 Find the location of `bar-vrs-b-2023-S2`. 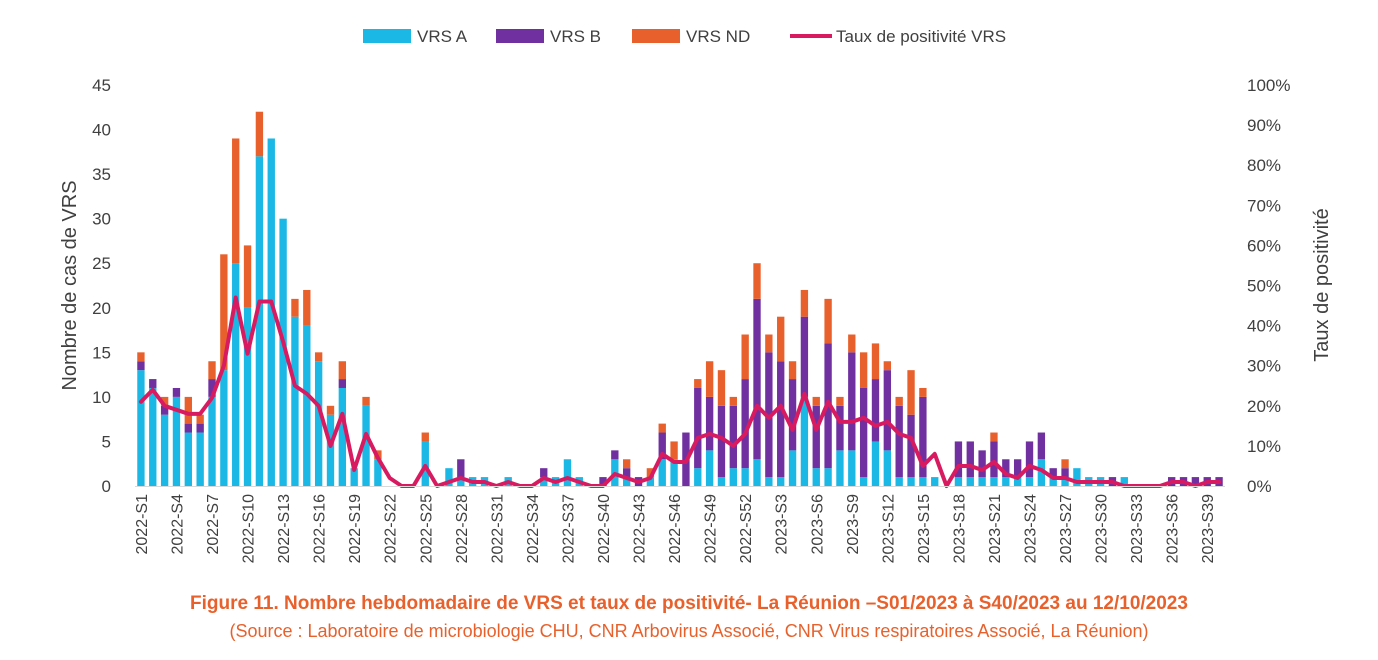

bar-vrs-b-2023-S2 is located at coordinates (769, 415).